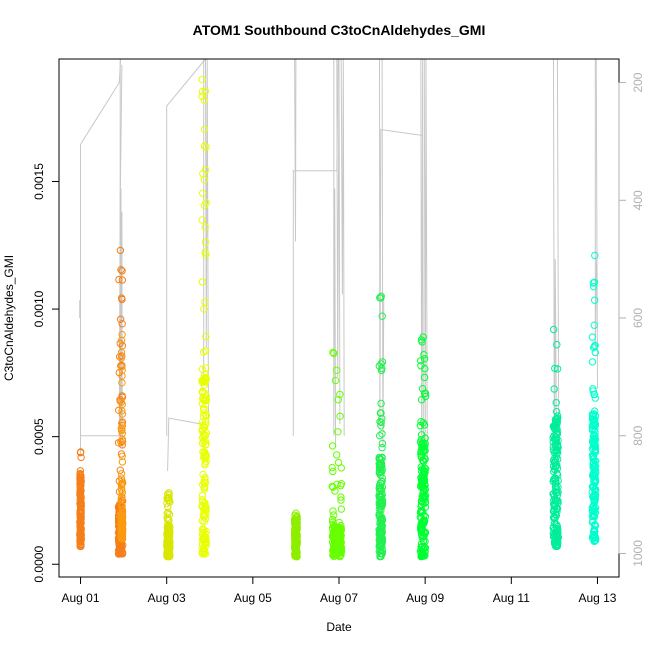 This screenshot has width=650, height=650. What do you see at coordinates (339, 30) in the screenshot?
I see `chart-title: ATOM1 Southbound C3toCnAldehydes_GMI` at bounding box center [339, 30].